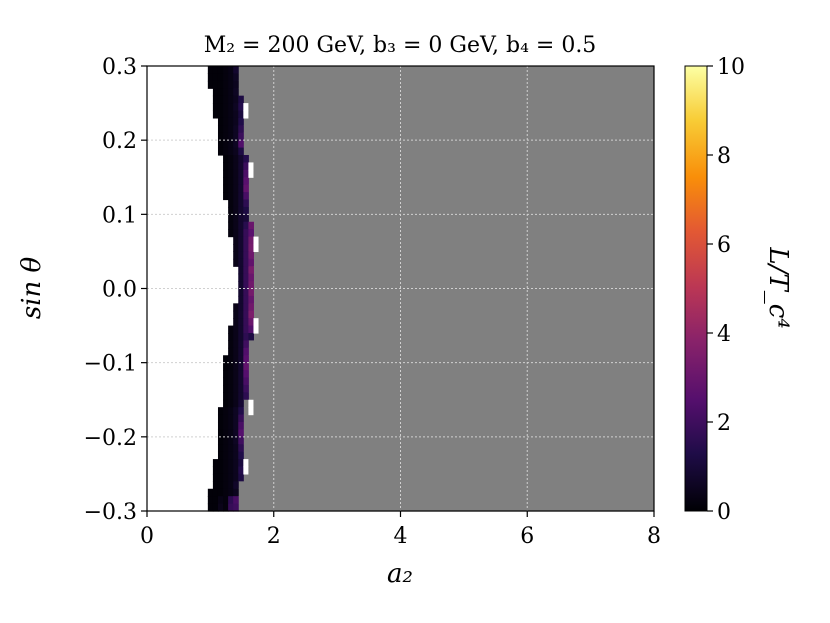  Describe the element at coordinates (654, 536) in the screenshot. I see `x-tick-label: 8` at that location.